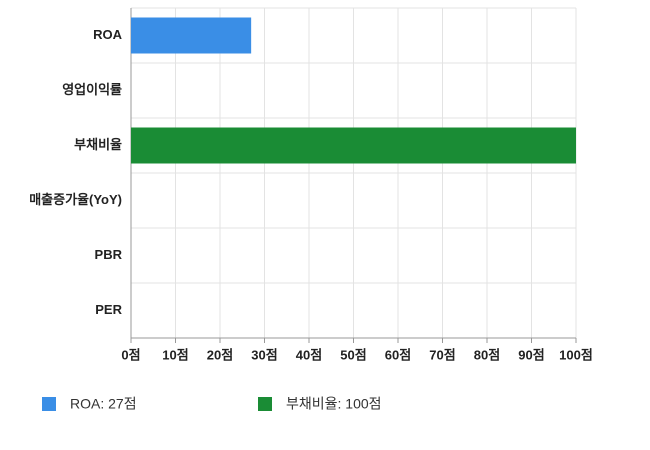  What do you see at coordinates (487, 354) in the screenshot?
I see `x-tick-label: 80점` at bounding box center [487, 354].